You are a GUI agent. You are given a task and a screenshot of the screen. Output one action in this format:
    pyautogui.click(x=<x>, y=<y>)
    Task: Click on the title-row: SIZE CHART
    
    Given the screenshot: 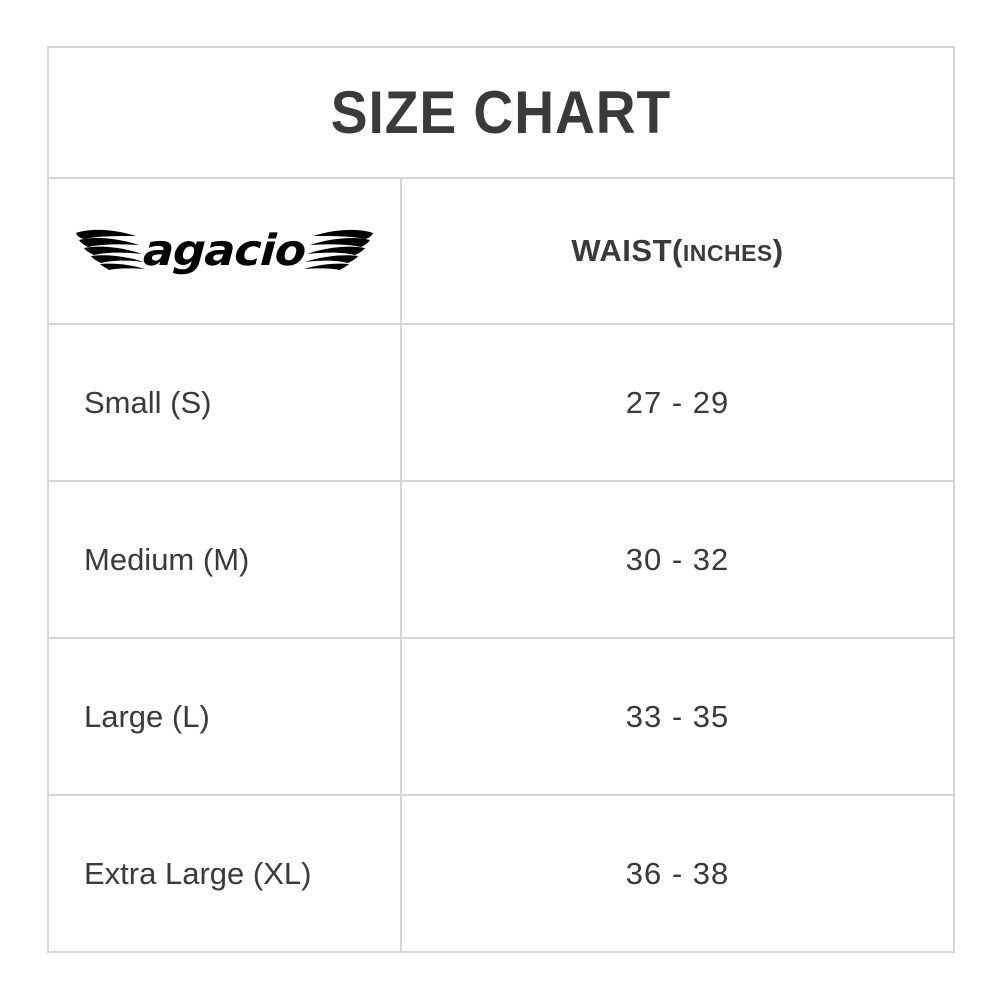 What is the action you would take?
    pyautogui.click(x=501, y=112)
    